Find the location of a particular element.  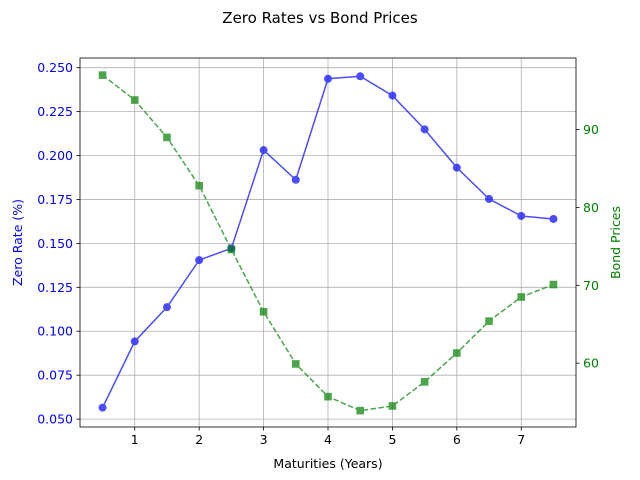

y-left-tick-label: 0.125 is located at coordinates (55, 287).